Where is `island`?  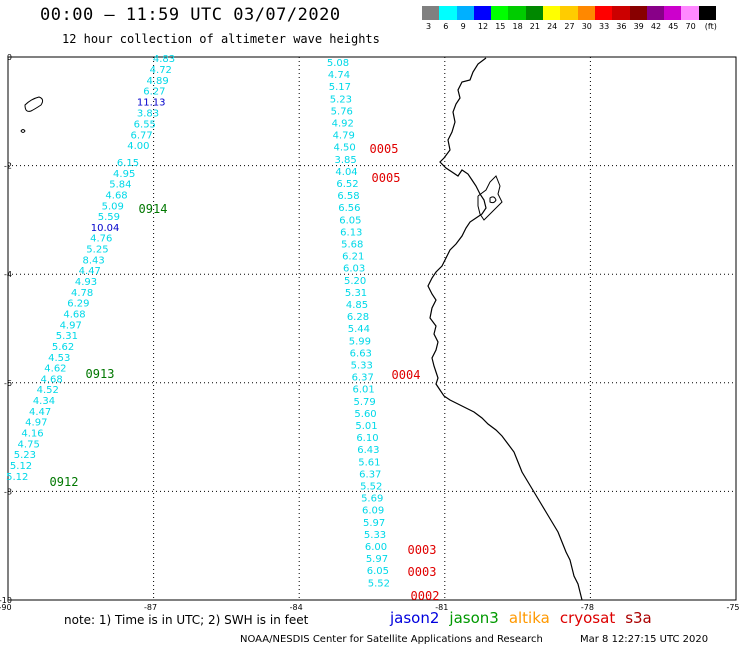 island is located at coordinates (23, 131).